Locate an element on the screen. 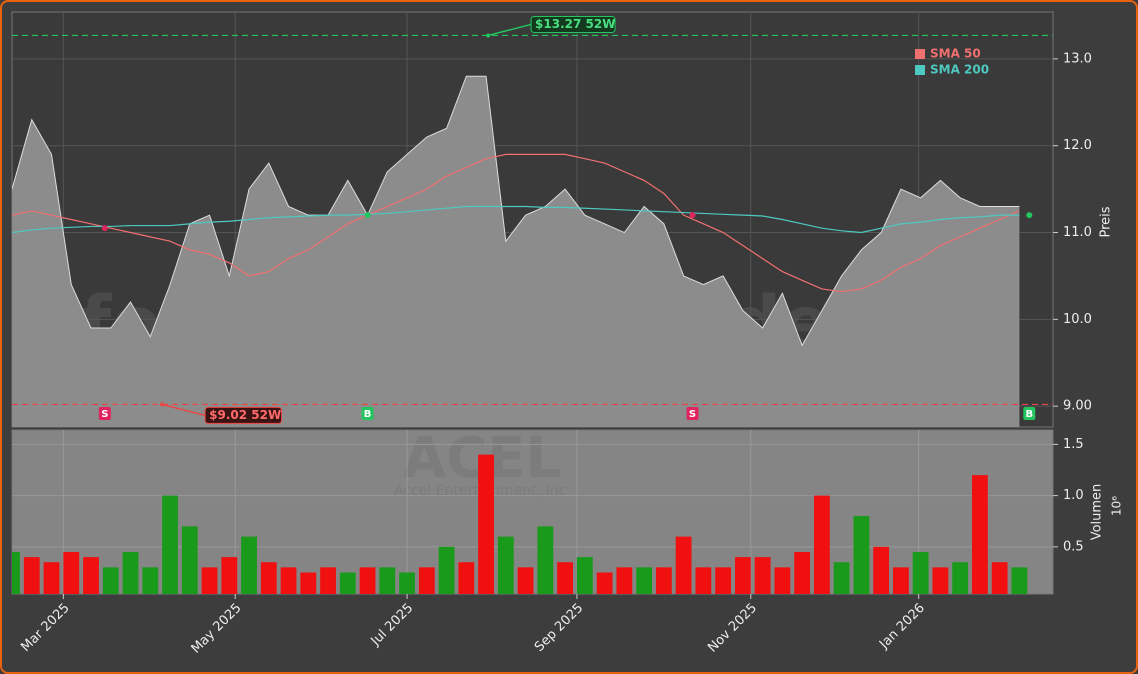  y-tick-label: 12.0 is located at coordinates (1077, 145).